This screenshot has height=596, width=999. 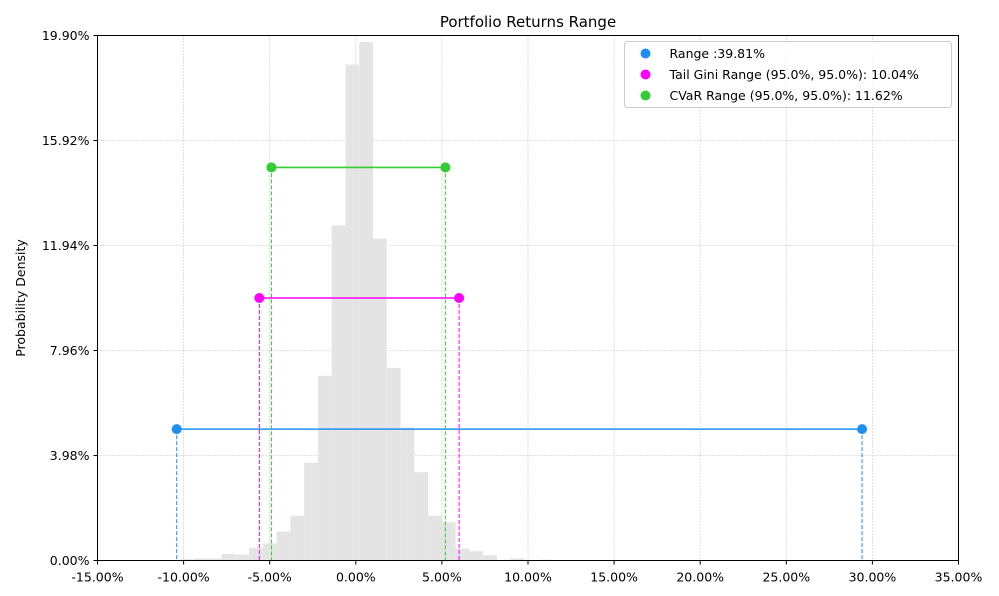 I want to click on x-tick-label: 30.00%, so click(x=873, y=577).